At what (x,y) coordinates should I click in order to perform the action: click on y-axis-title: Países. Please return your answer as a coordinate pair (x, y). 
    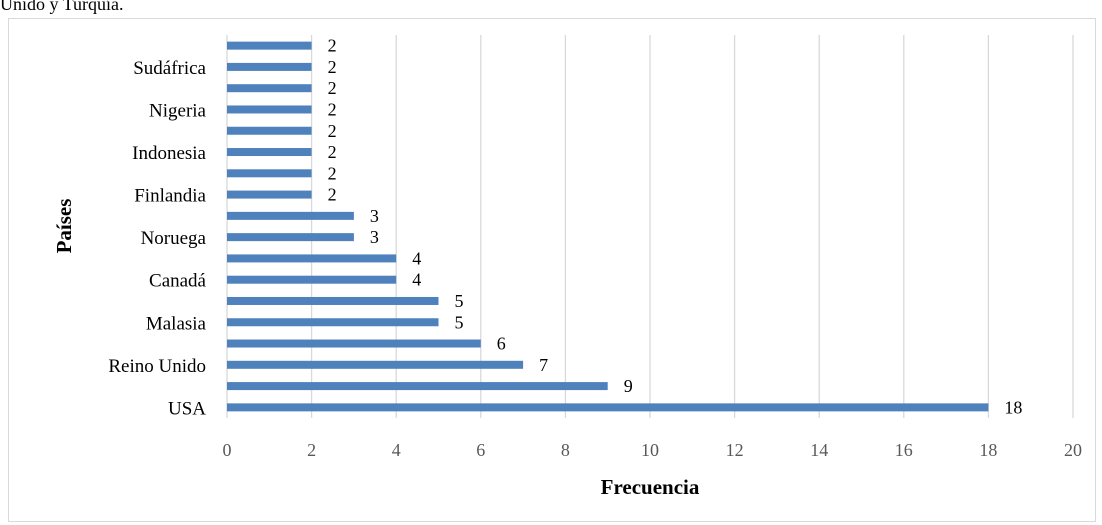
    Looking at the image, I should click on (64, 226).